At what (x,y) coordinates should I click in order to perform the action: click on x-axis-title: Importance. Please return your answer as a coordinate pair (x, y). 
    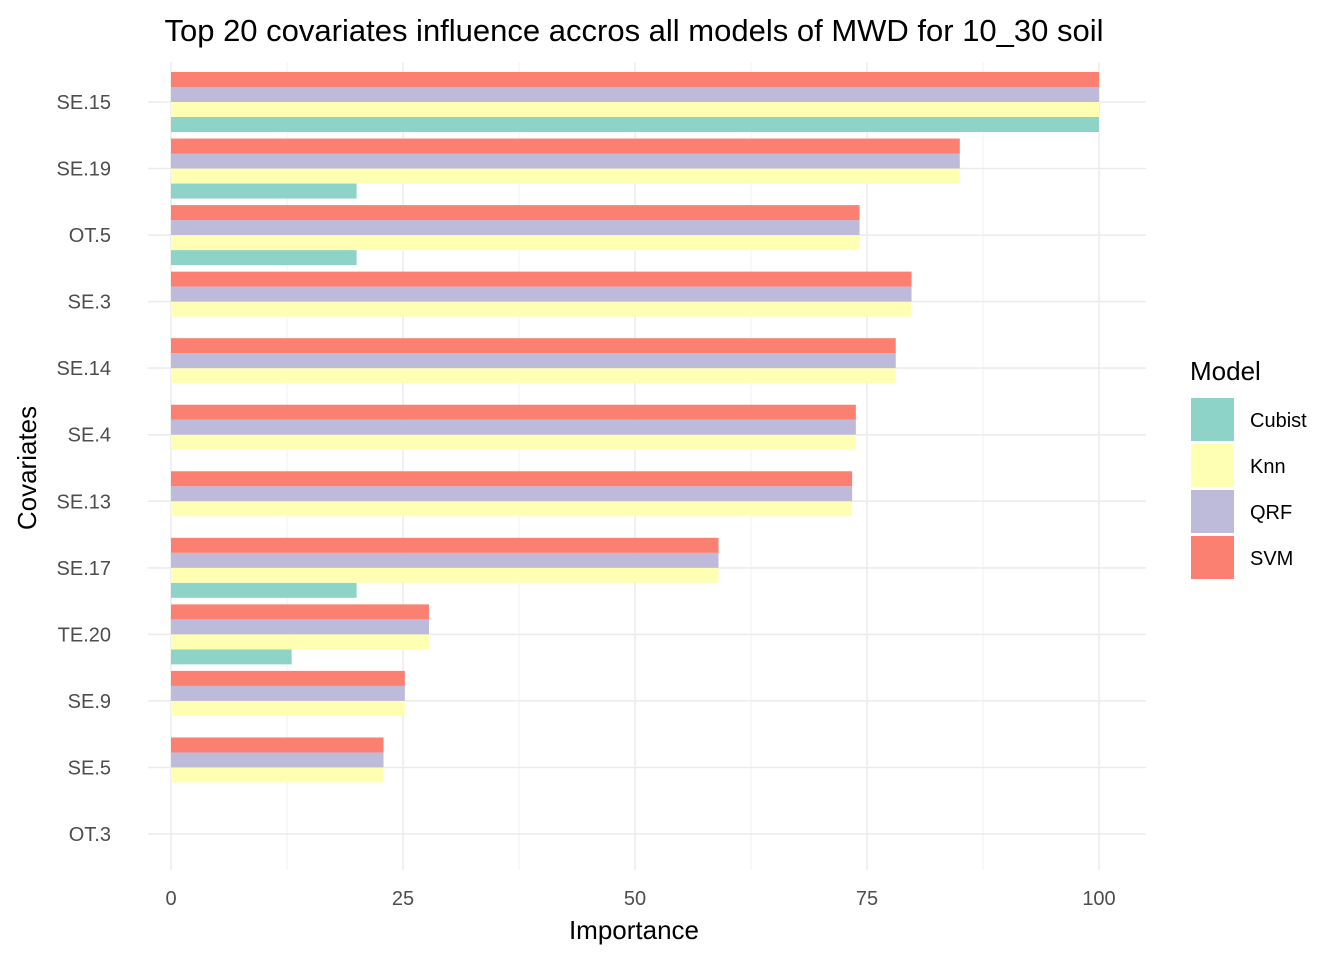
    Looking at the image, I should click on (634, 930).